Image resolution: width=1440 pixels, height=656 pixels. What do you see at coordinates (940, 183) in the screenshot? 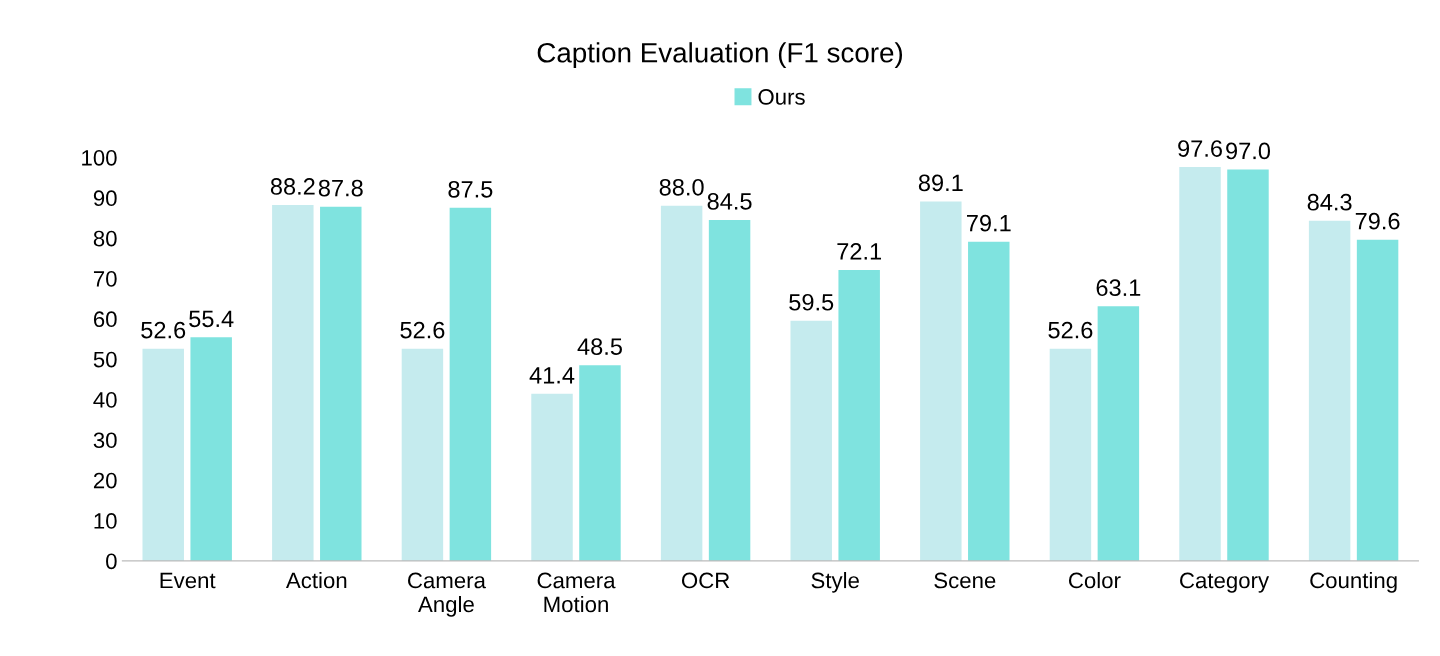
I see `data-label: 89.1` at bounding box center [940, 183].